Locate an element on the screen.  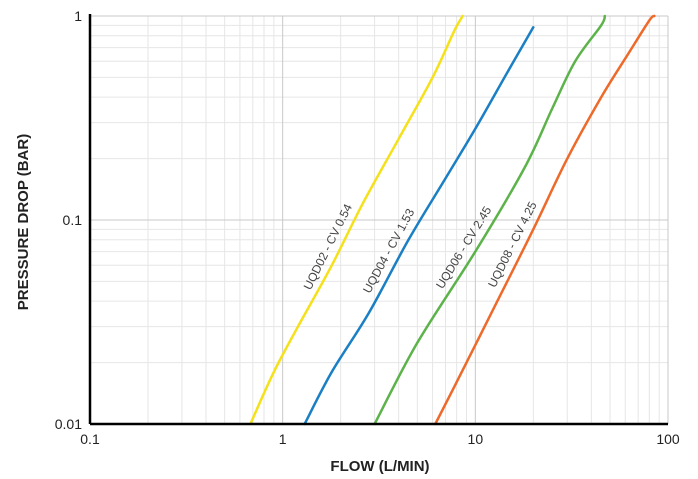
x-tick-label: 1 is located at coordinates (283, 439).